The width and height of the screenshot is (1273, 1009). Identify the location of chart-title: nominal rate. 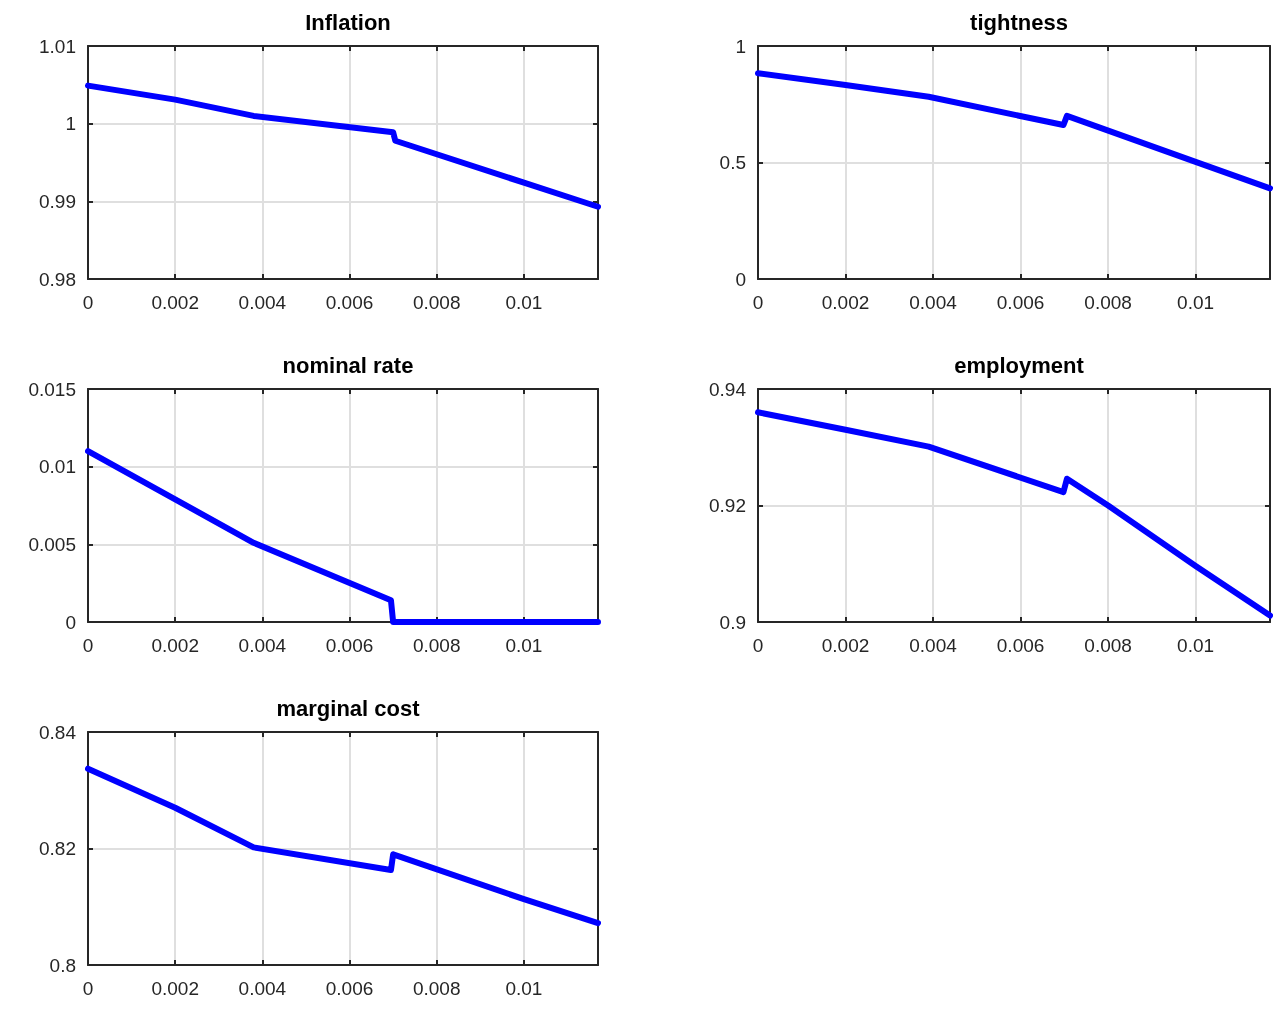
(348, 365).